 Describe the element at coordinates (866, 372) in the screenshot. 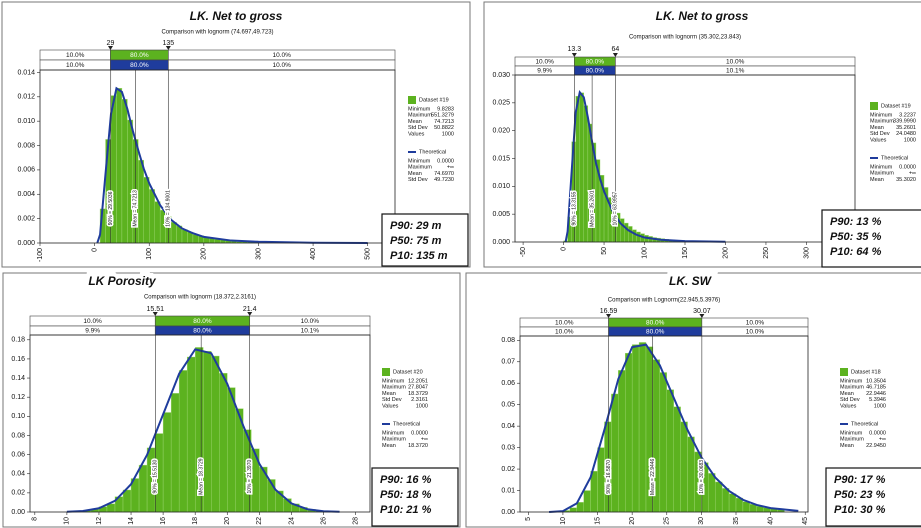

I see `legend-label: Dataset #18` at that location.